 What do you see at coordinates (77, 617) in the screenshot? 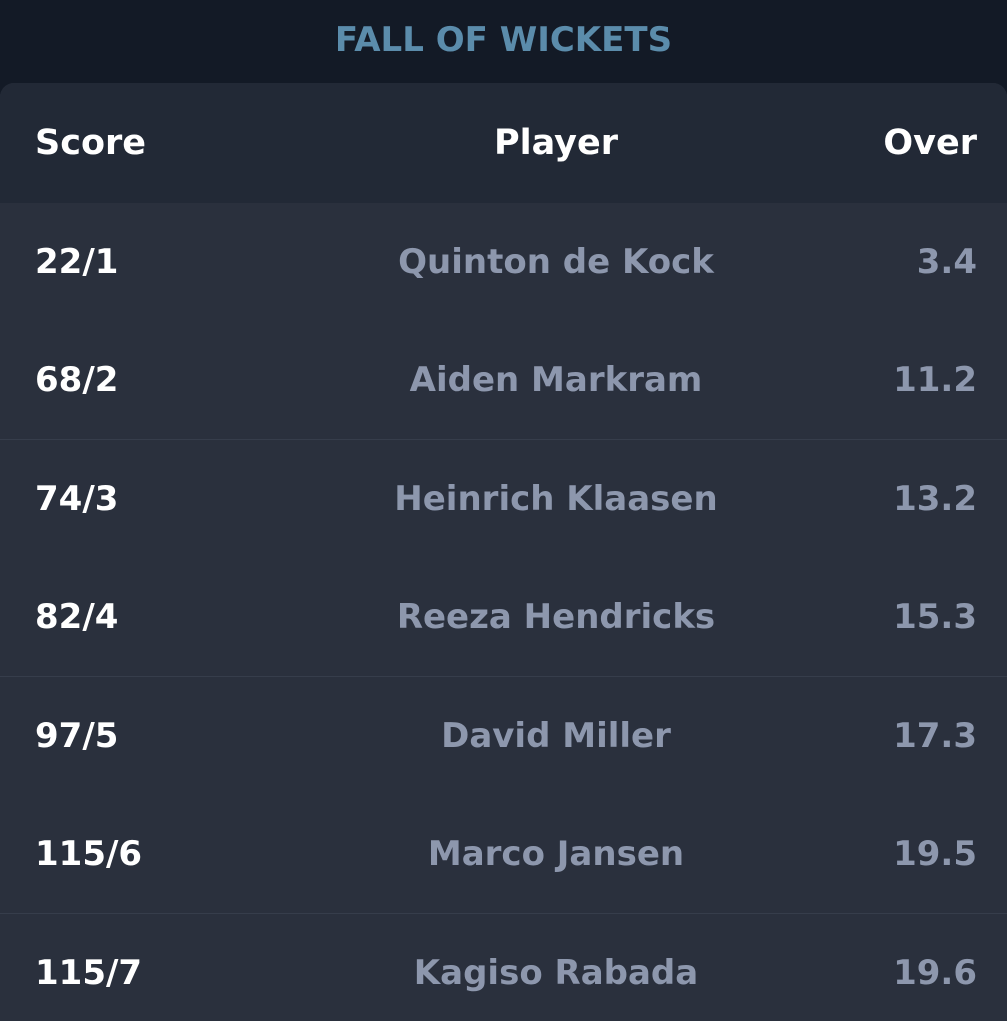
I see `score-cell: 82/4` at bounding box center [77, 617].